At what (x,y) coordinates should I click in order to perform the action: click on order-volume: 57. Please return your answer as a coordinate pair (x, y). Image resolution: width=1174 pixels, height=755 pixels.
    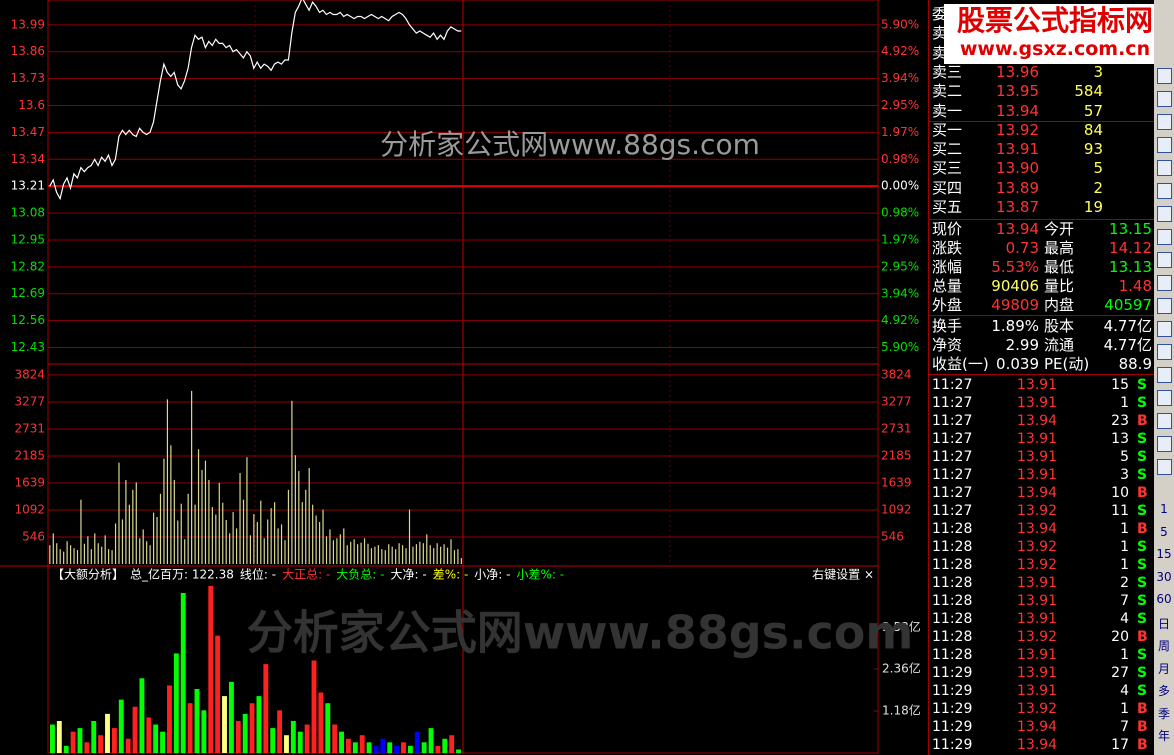
    Looking at the image, I should click on (1093, 110).